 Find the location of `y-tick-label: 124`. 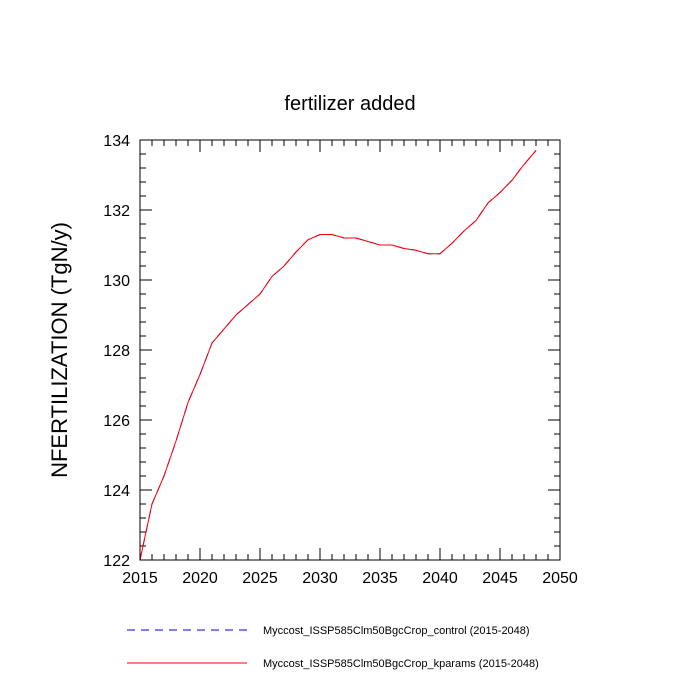

y-tick-label: 124 is located at coordinates (116, 491).